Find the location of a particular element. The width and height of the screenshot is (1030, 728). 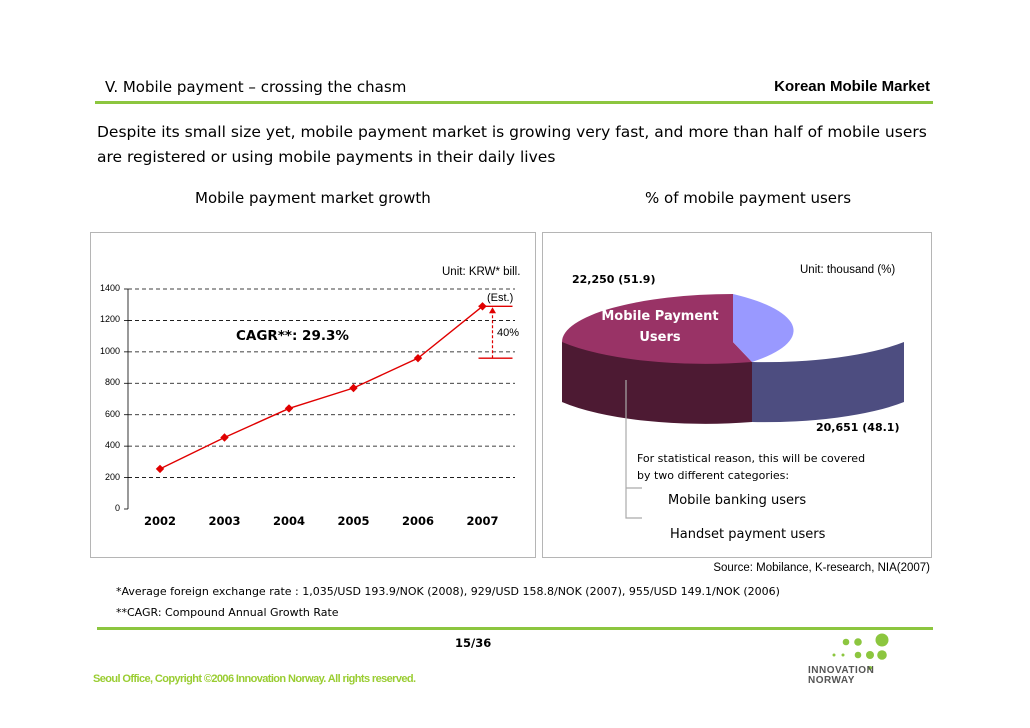

logo-line1: INNOVATION is located at coordinates (841, 670).